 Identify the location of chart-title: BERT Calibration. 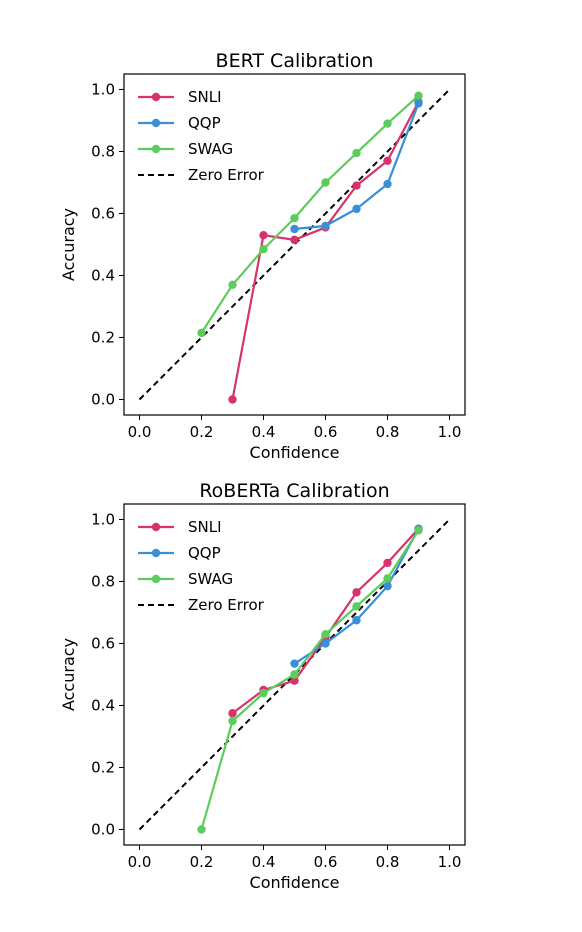
(295, 61).